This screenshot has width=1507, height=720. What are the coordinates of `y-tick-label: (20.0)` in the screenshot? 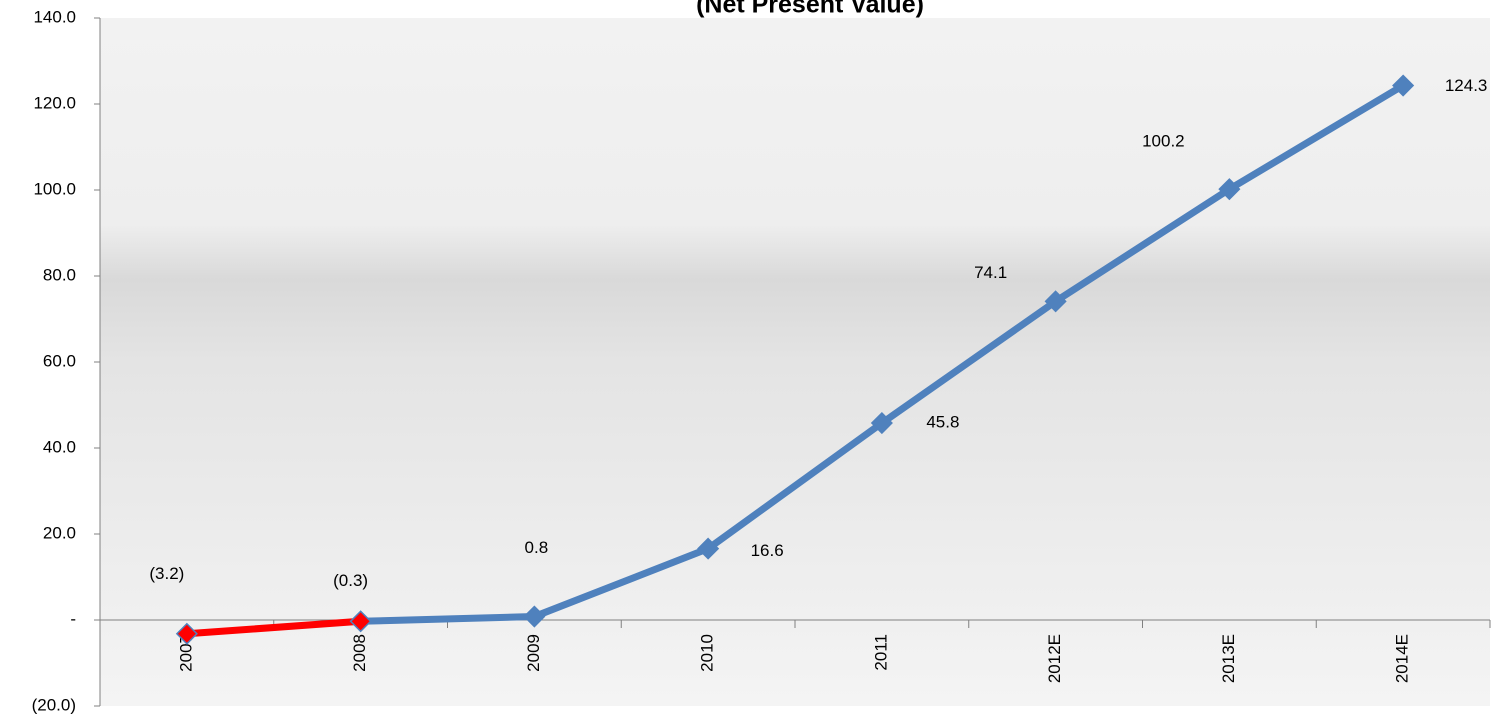 It's located at (54, 704).